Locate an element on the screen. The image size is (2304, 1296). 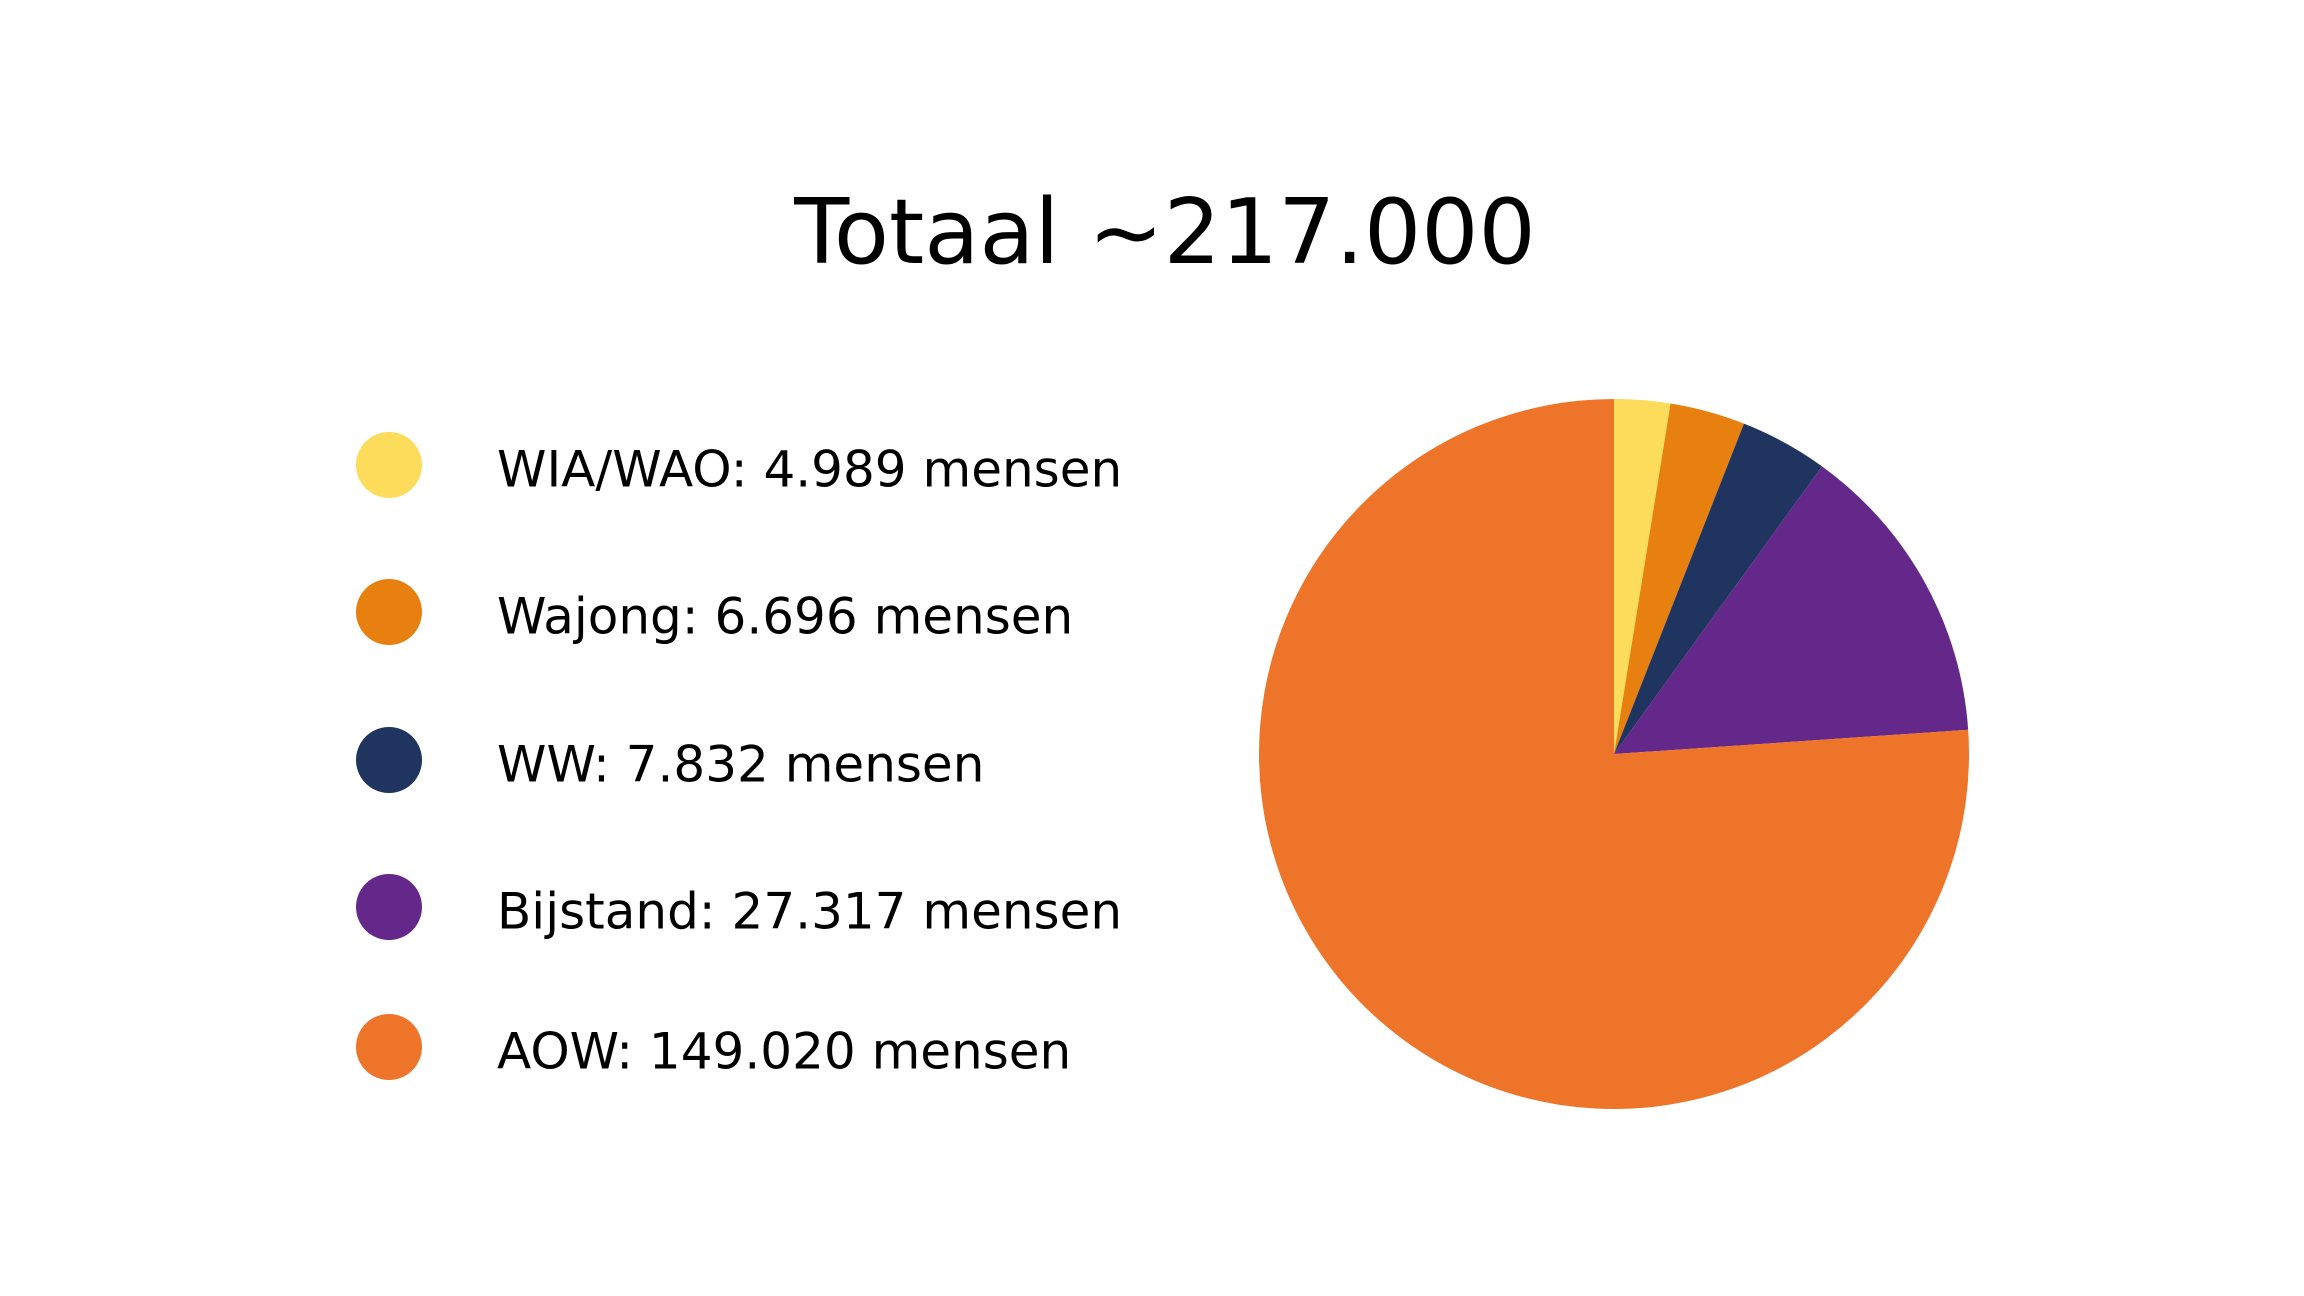
chart-title: Totaal ~217.000 is located at coordinates (1164, 232).